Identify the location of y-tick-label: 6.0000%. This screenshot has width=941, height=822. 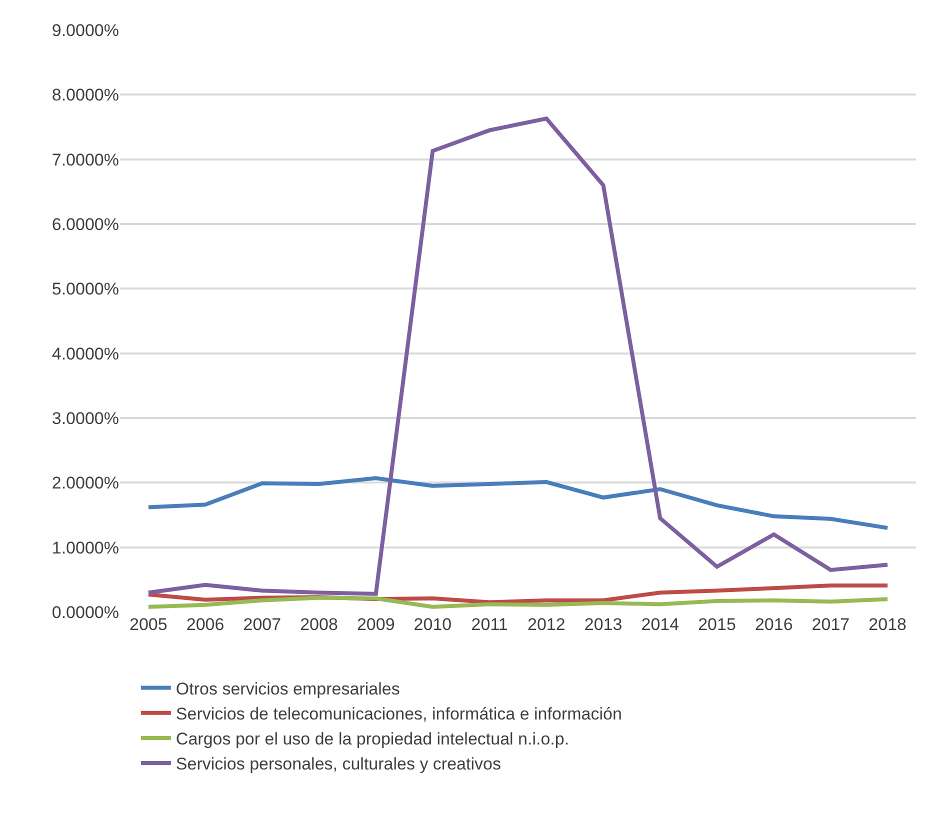
(85, 224).